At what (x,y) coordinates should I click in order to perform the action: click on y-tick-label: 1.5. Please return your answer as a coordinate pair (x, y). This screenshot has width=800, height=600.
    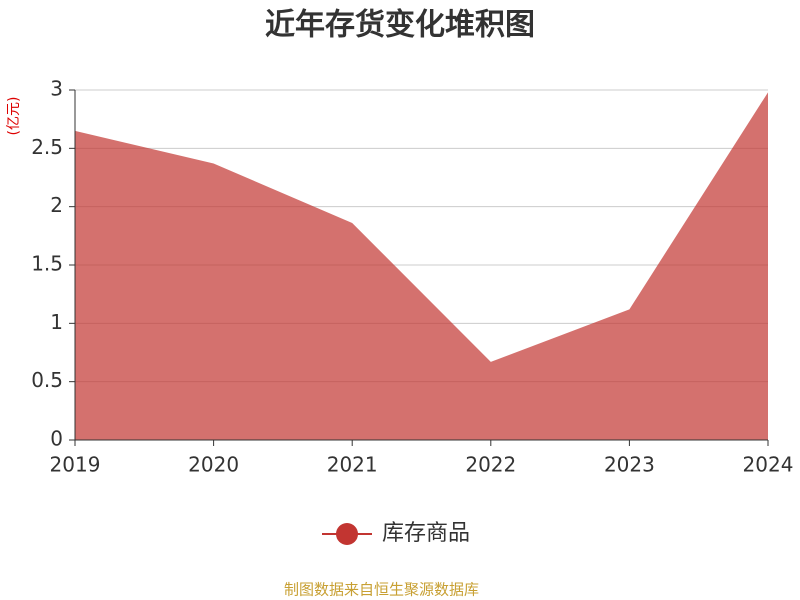
    Looking at the image, I should click on (47, 264).